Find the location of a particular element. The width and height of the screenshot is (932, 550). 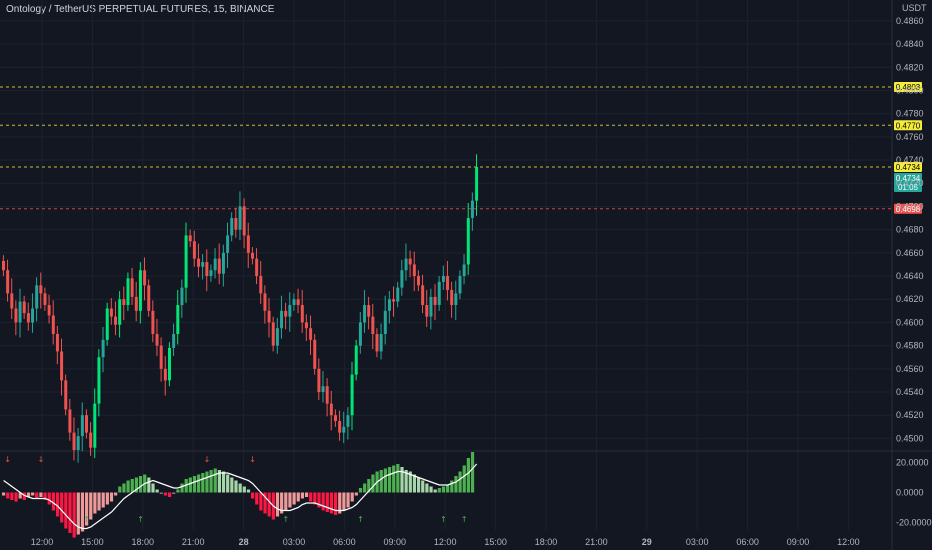

signal-marker: ↑ is located at coordinates (140, 519).